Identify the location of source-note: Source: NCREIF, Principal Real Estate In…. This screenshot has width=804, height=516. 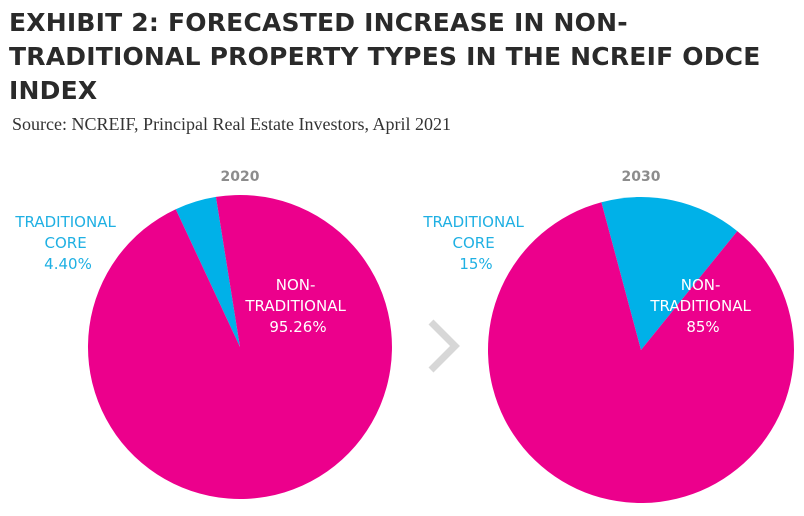
(231, 124).